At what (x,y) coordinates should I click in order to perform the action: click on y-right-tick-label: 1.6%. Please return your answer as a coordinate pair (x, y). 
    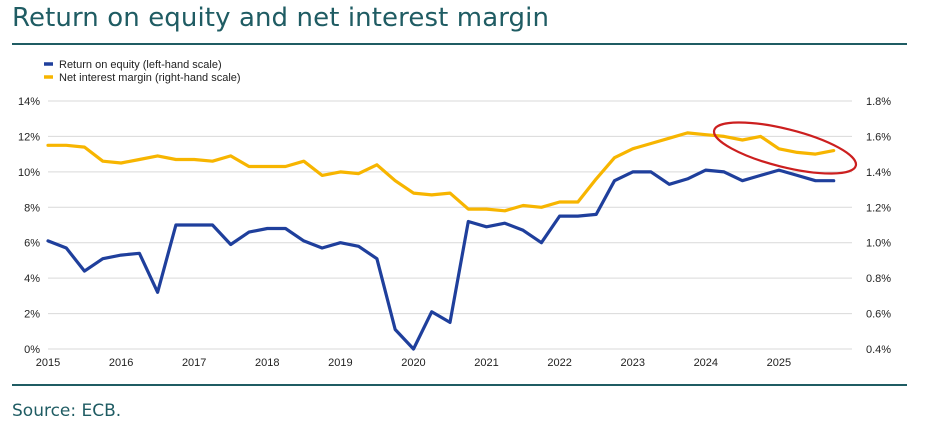
    Looking at the image, I should click on (878, 137).